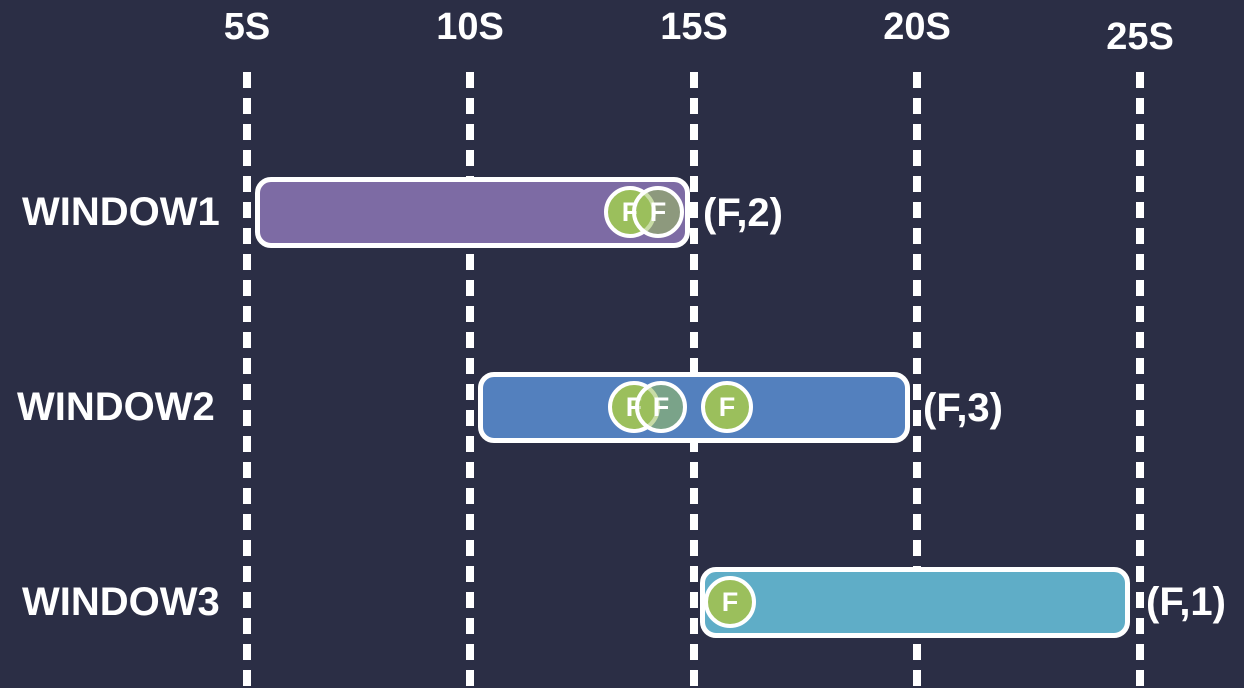  Describe the element at coordinates (917, 27) in the screenshot. I see `axis-tick-label-20s: 20S` at that location.